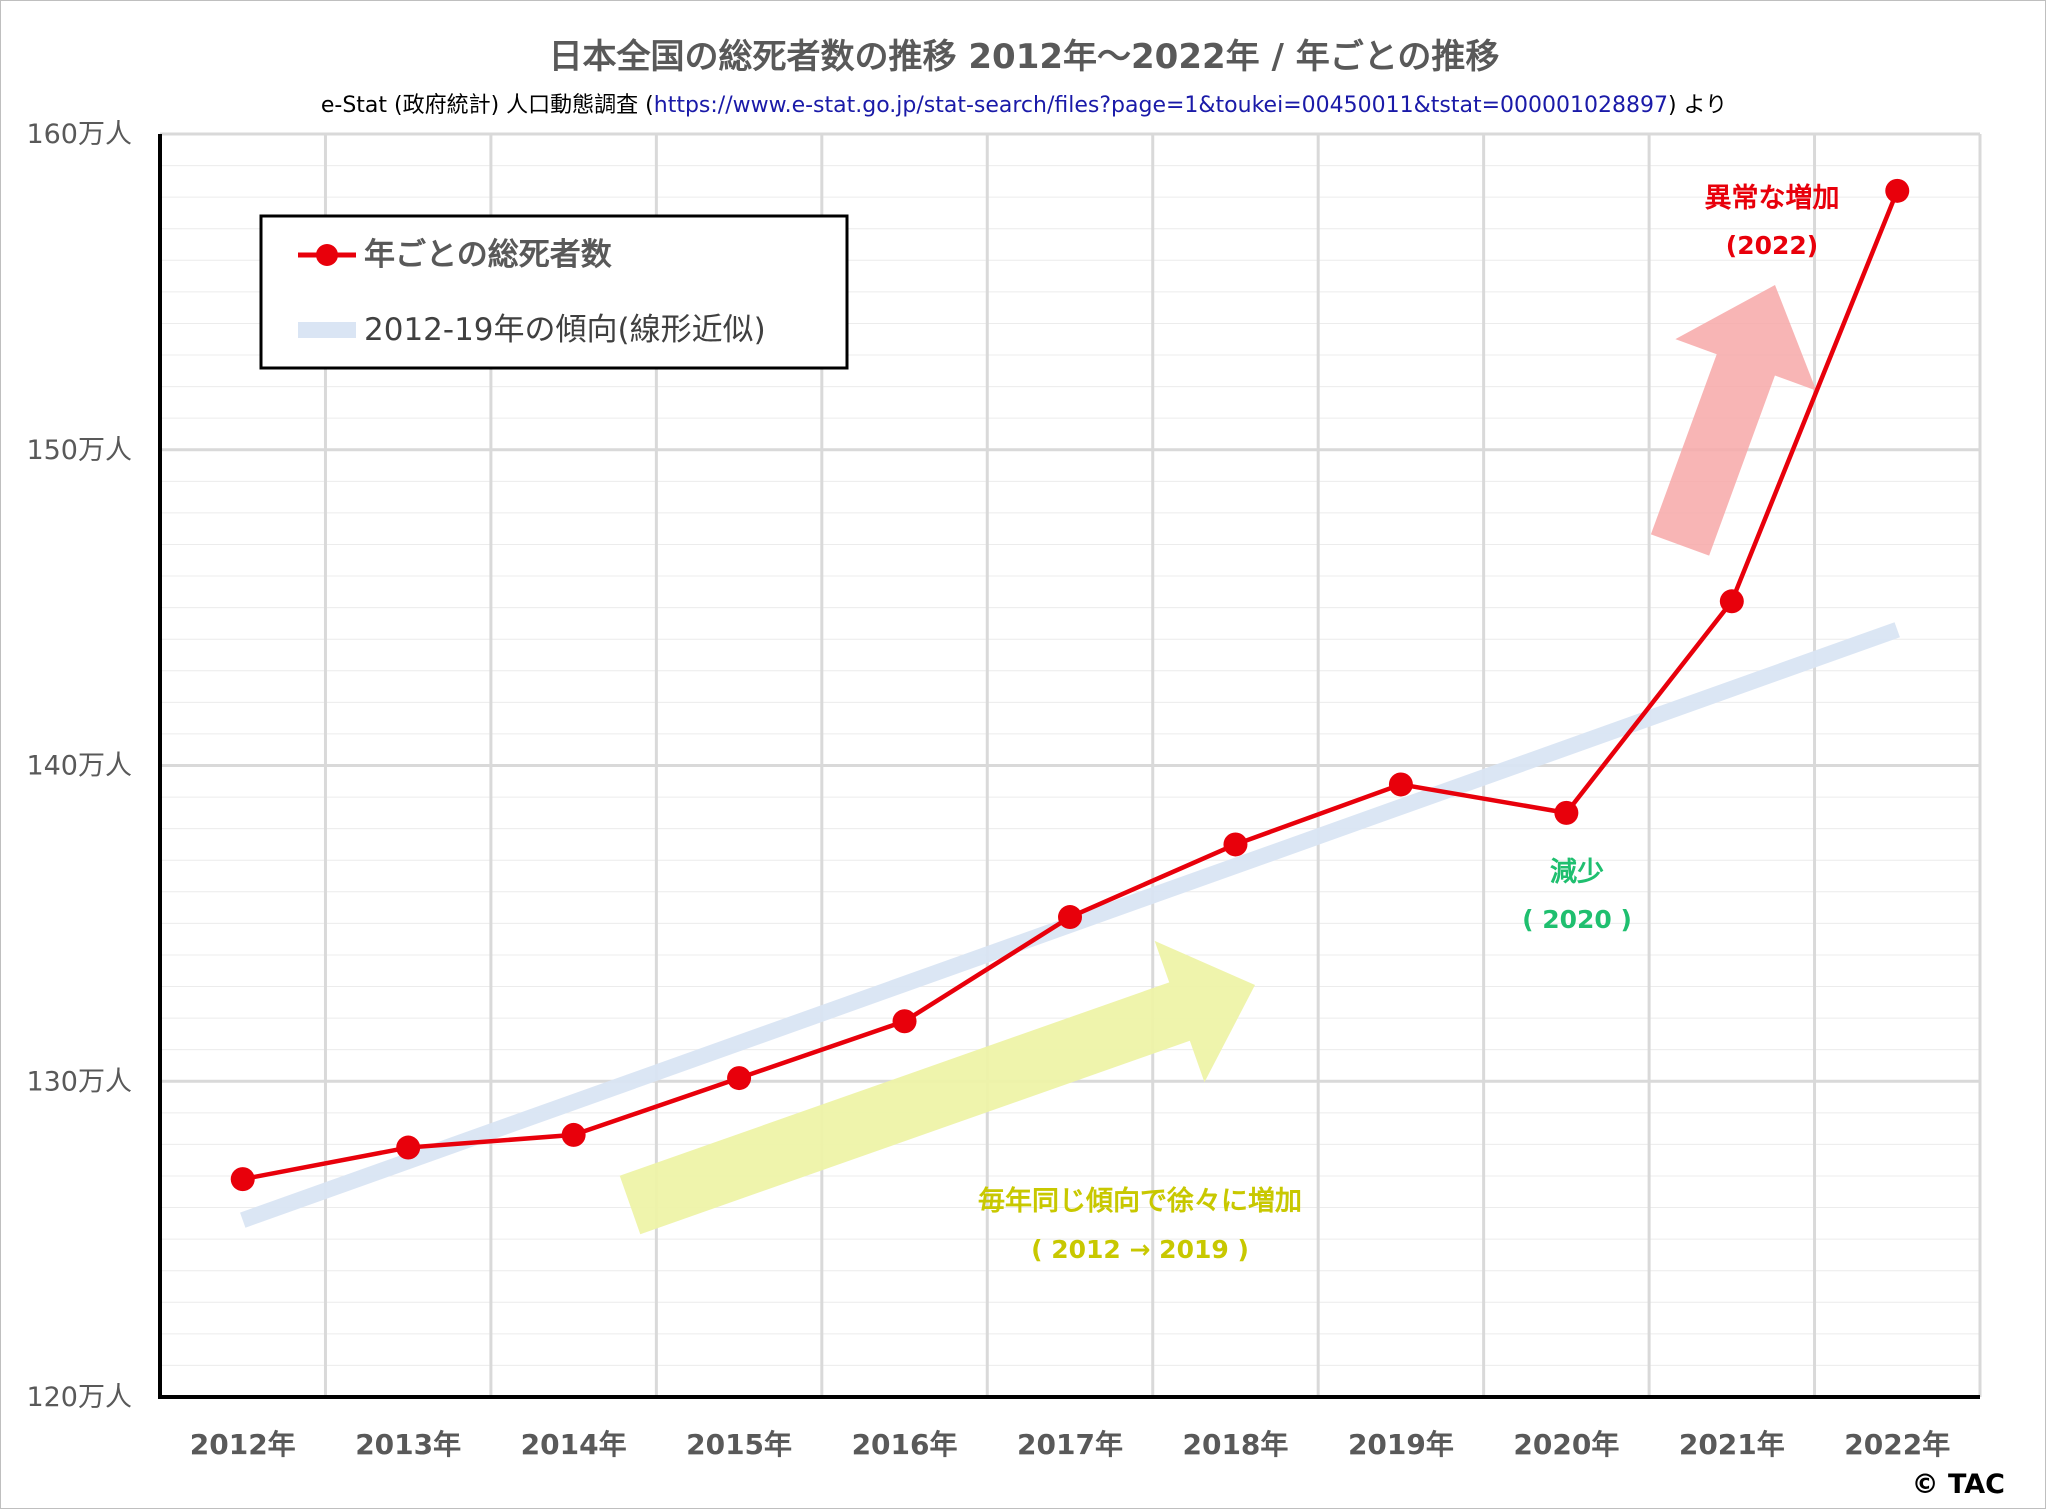 This screenshot has width=2048, height=1511. What do you see at coordinates (1577, 872) in the screenshot?
I see `annotation-decrease-label: 減少` at bounding box center [1577, 872].